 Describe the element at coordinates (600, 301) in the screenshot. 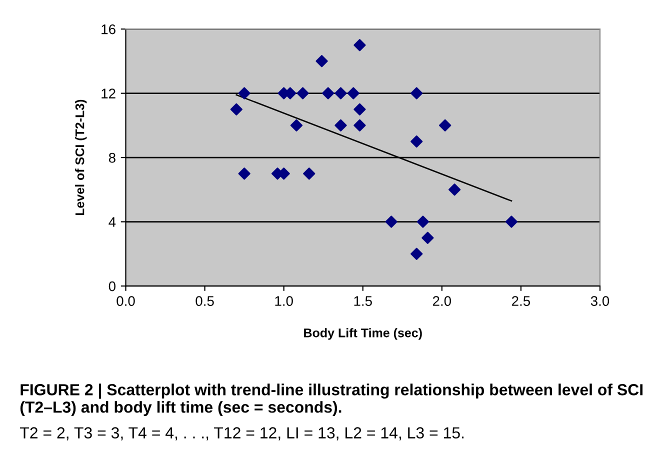

I see `x-tick-label: 3.0` at that location.